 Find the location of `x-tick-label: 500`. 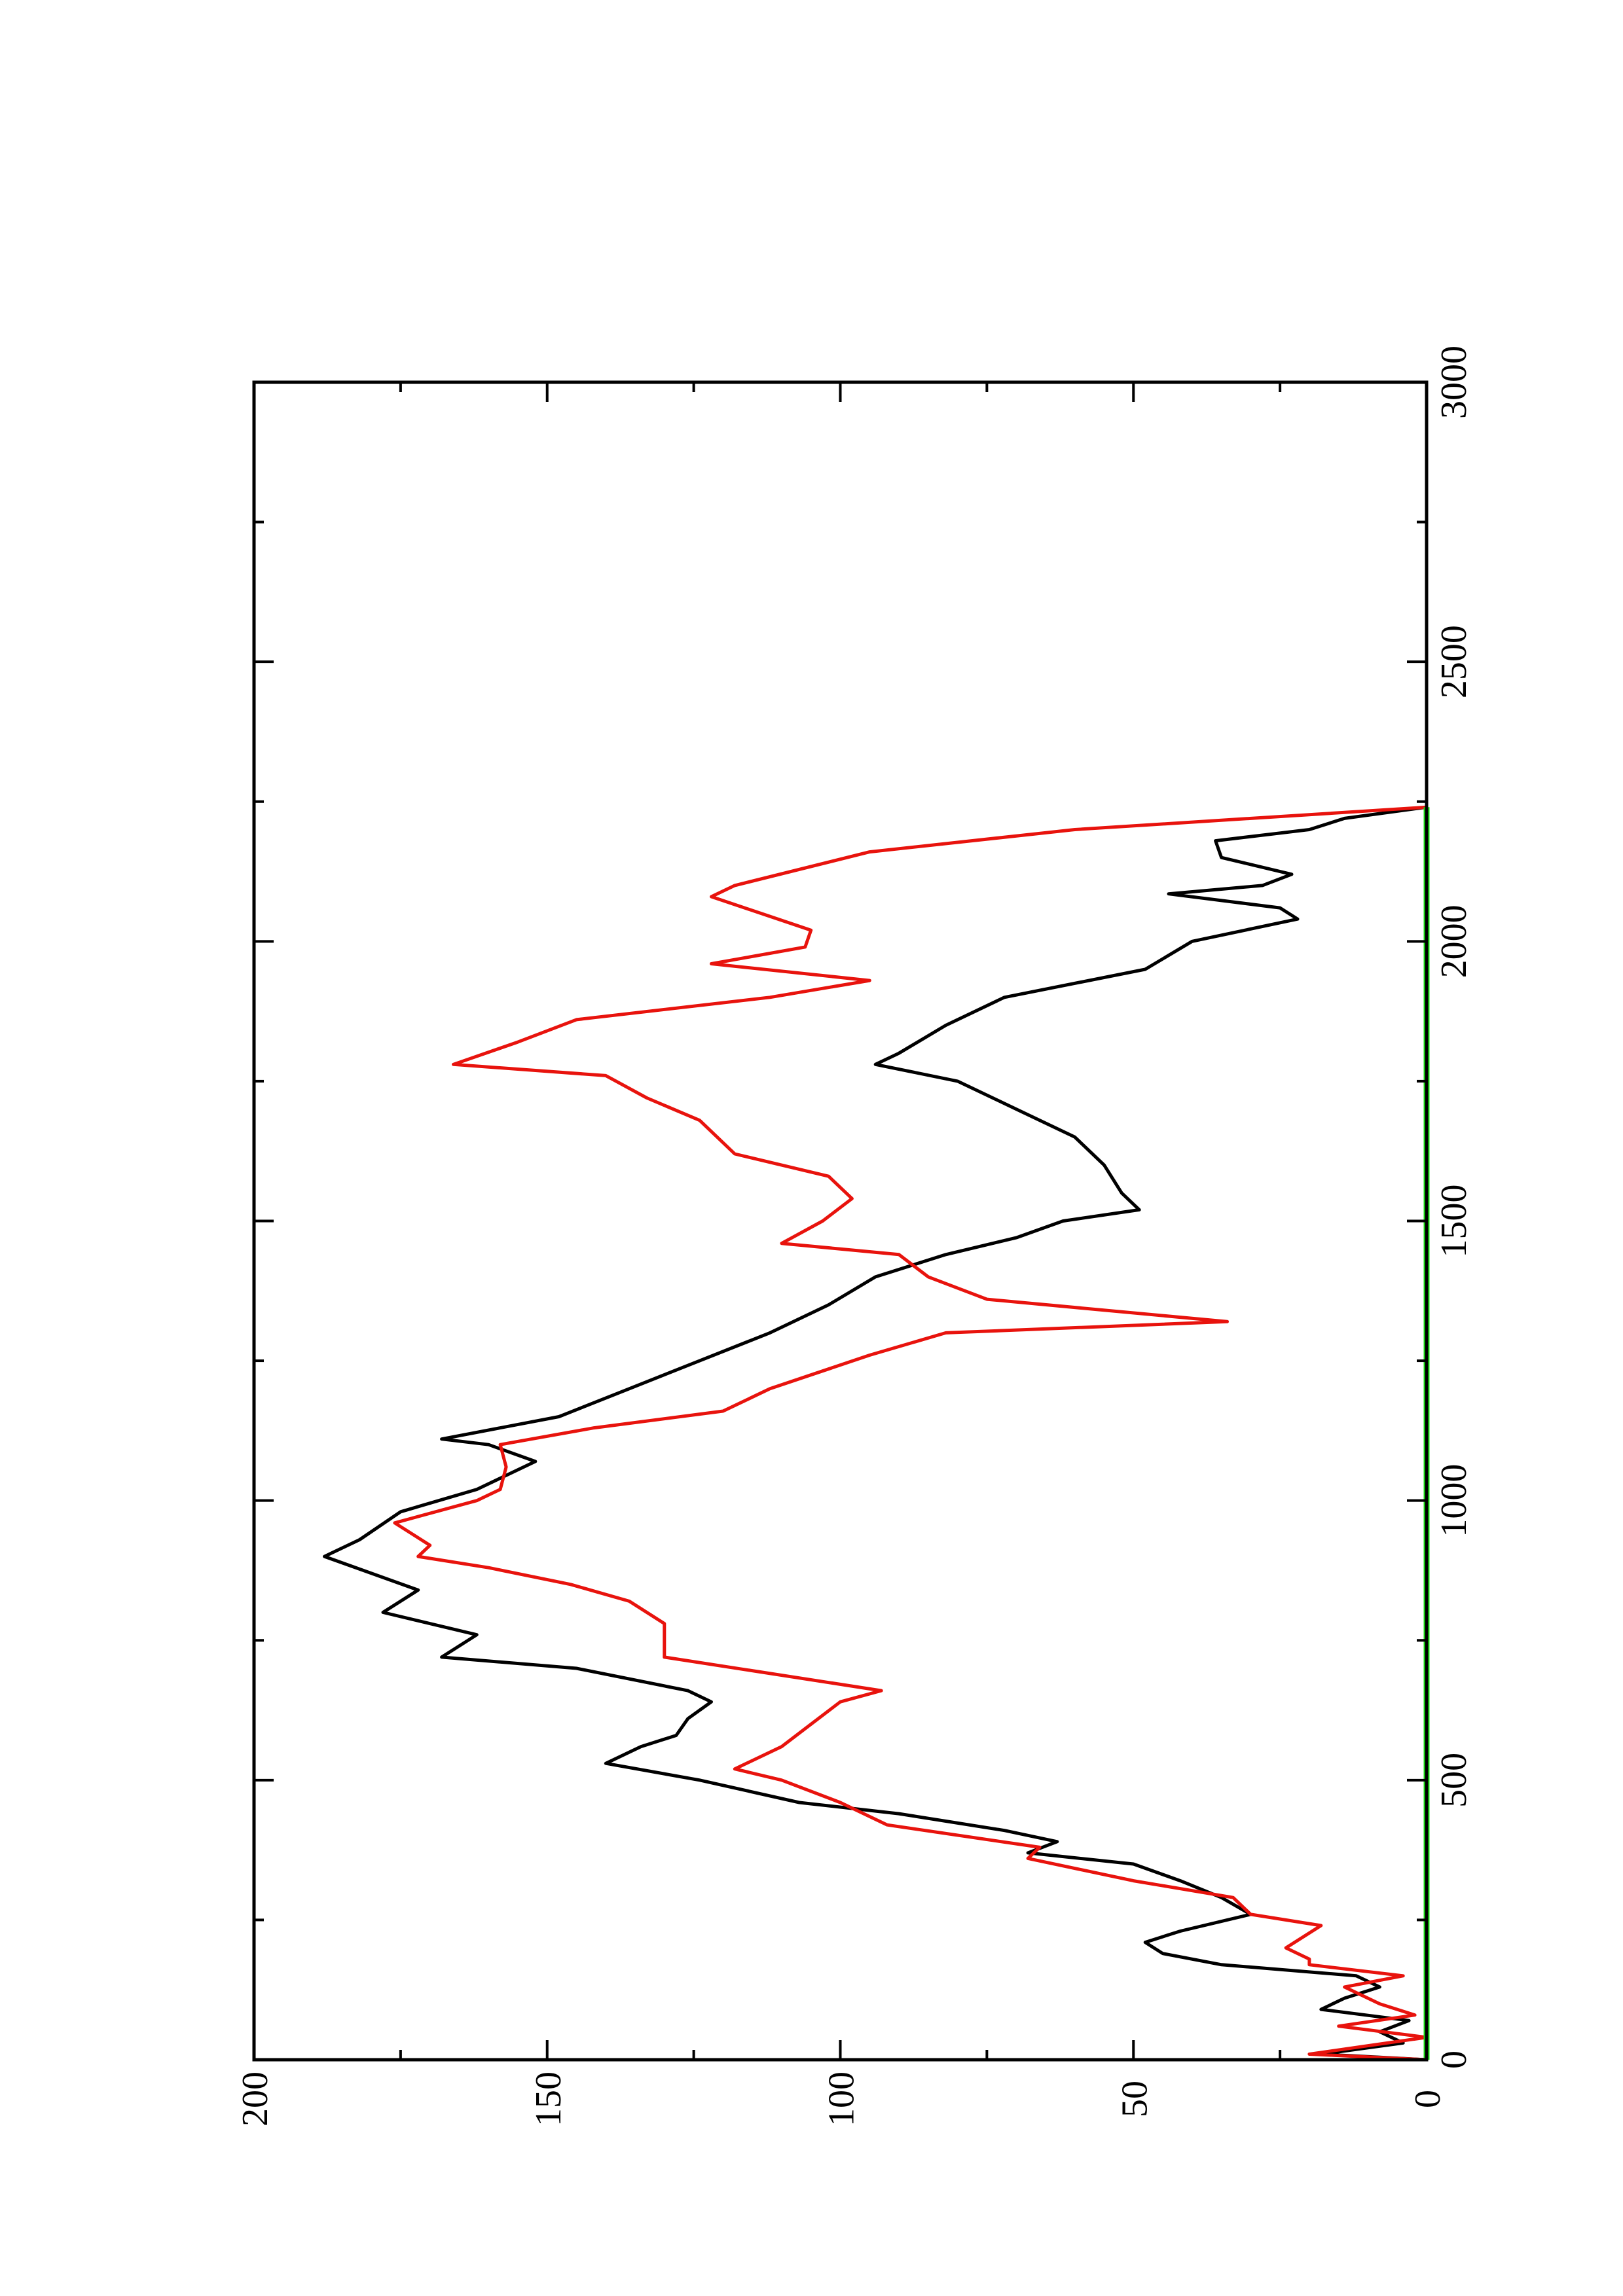

x-tick-label: 500 is located at coordinates (1454, 1781).